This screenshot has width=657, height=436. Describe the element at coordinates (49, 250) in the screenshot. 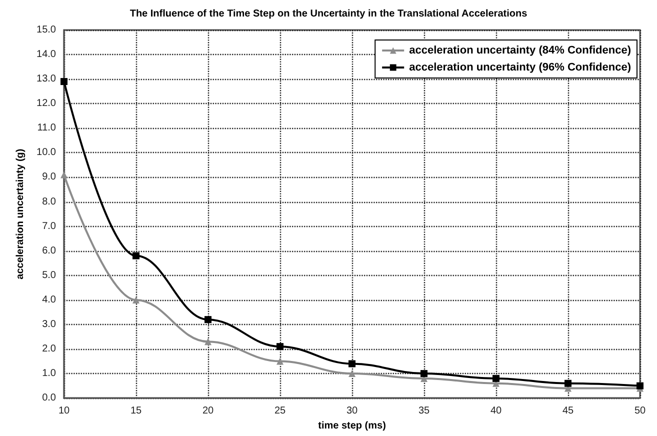

I see `y-tick-label: 6.0` at that location.